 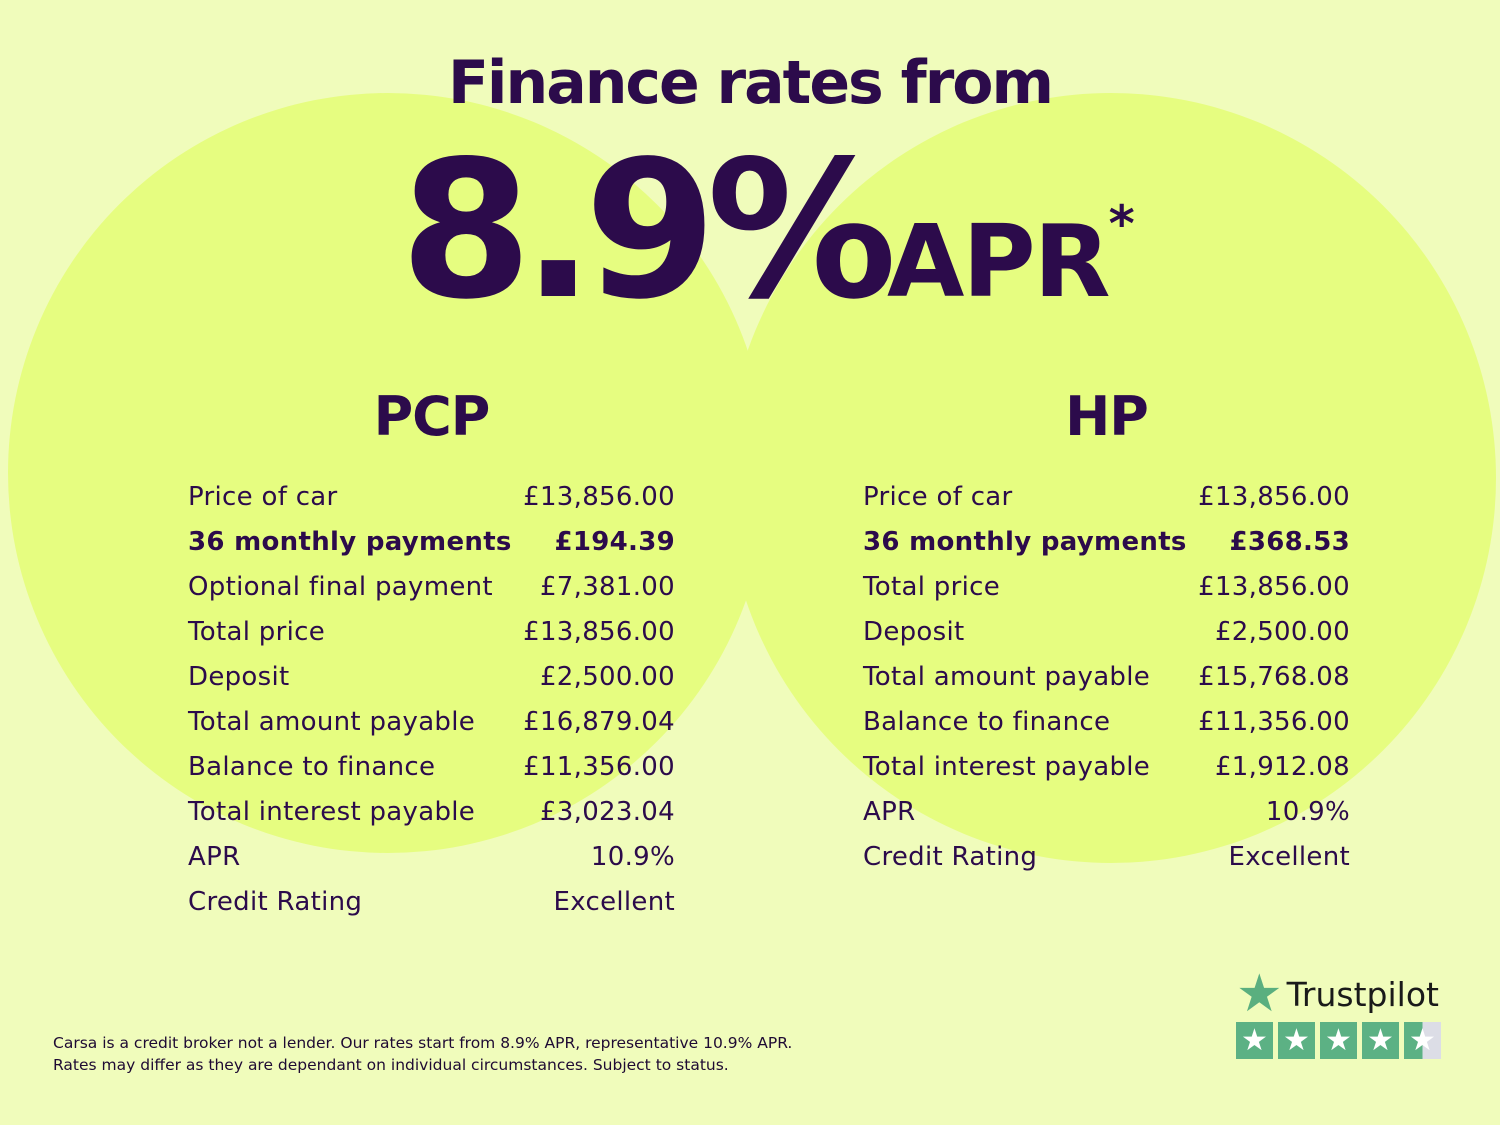 I want to click on headline-rate: 8.9%APR*, so click(x=767, y=230).